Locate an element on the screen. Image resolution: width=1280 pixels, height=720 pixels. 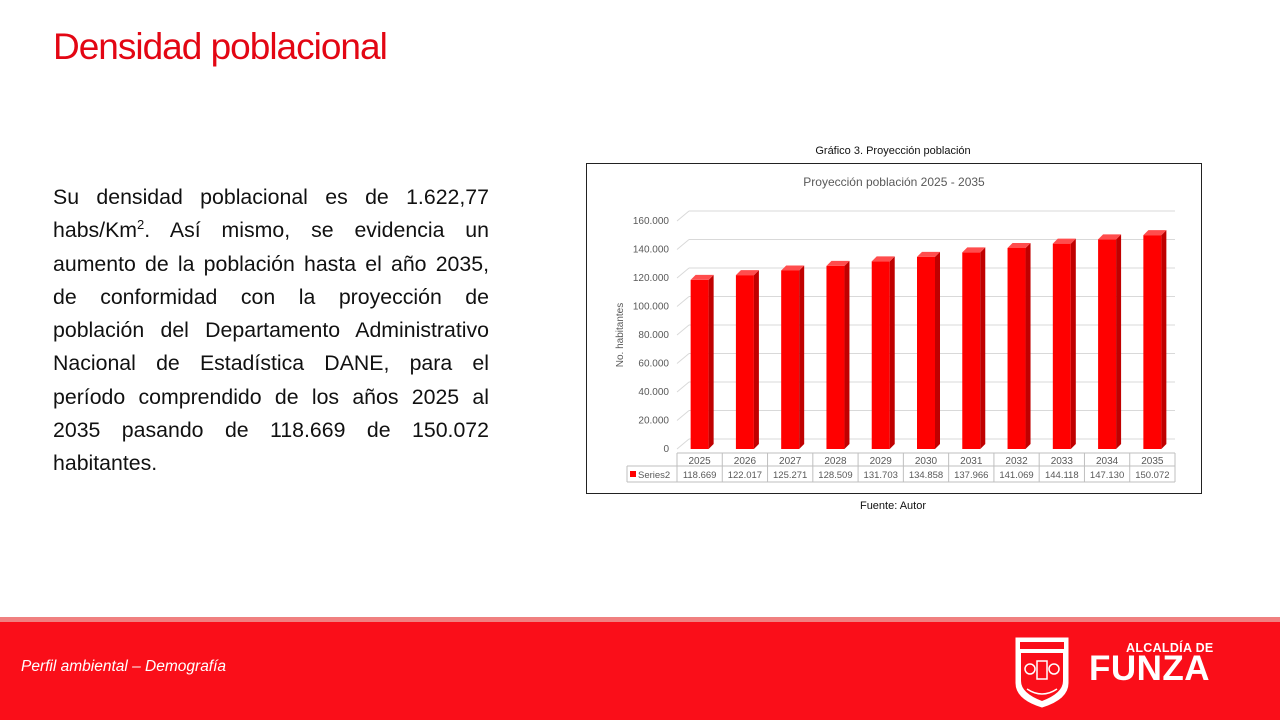
y-tick-label: 100.000 is located at coordinates (651, 307).